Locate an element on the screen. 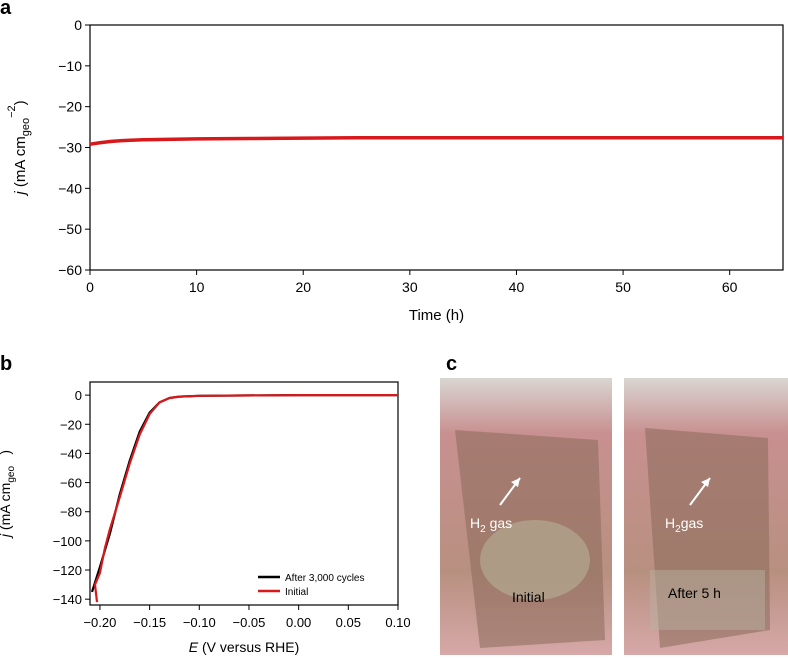 The image size is (788, 663). y-tick-label: −30 is located at coordinates (70, 148).